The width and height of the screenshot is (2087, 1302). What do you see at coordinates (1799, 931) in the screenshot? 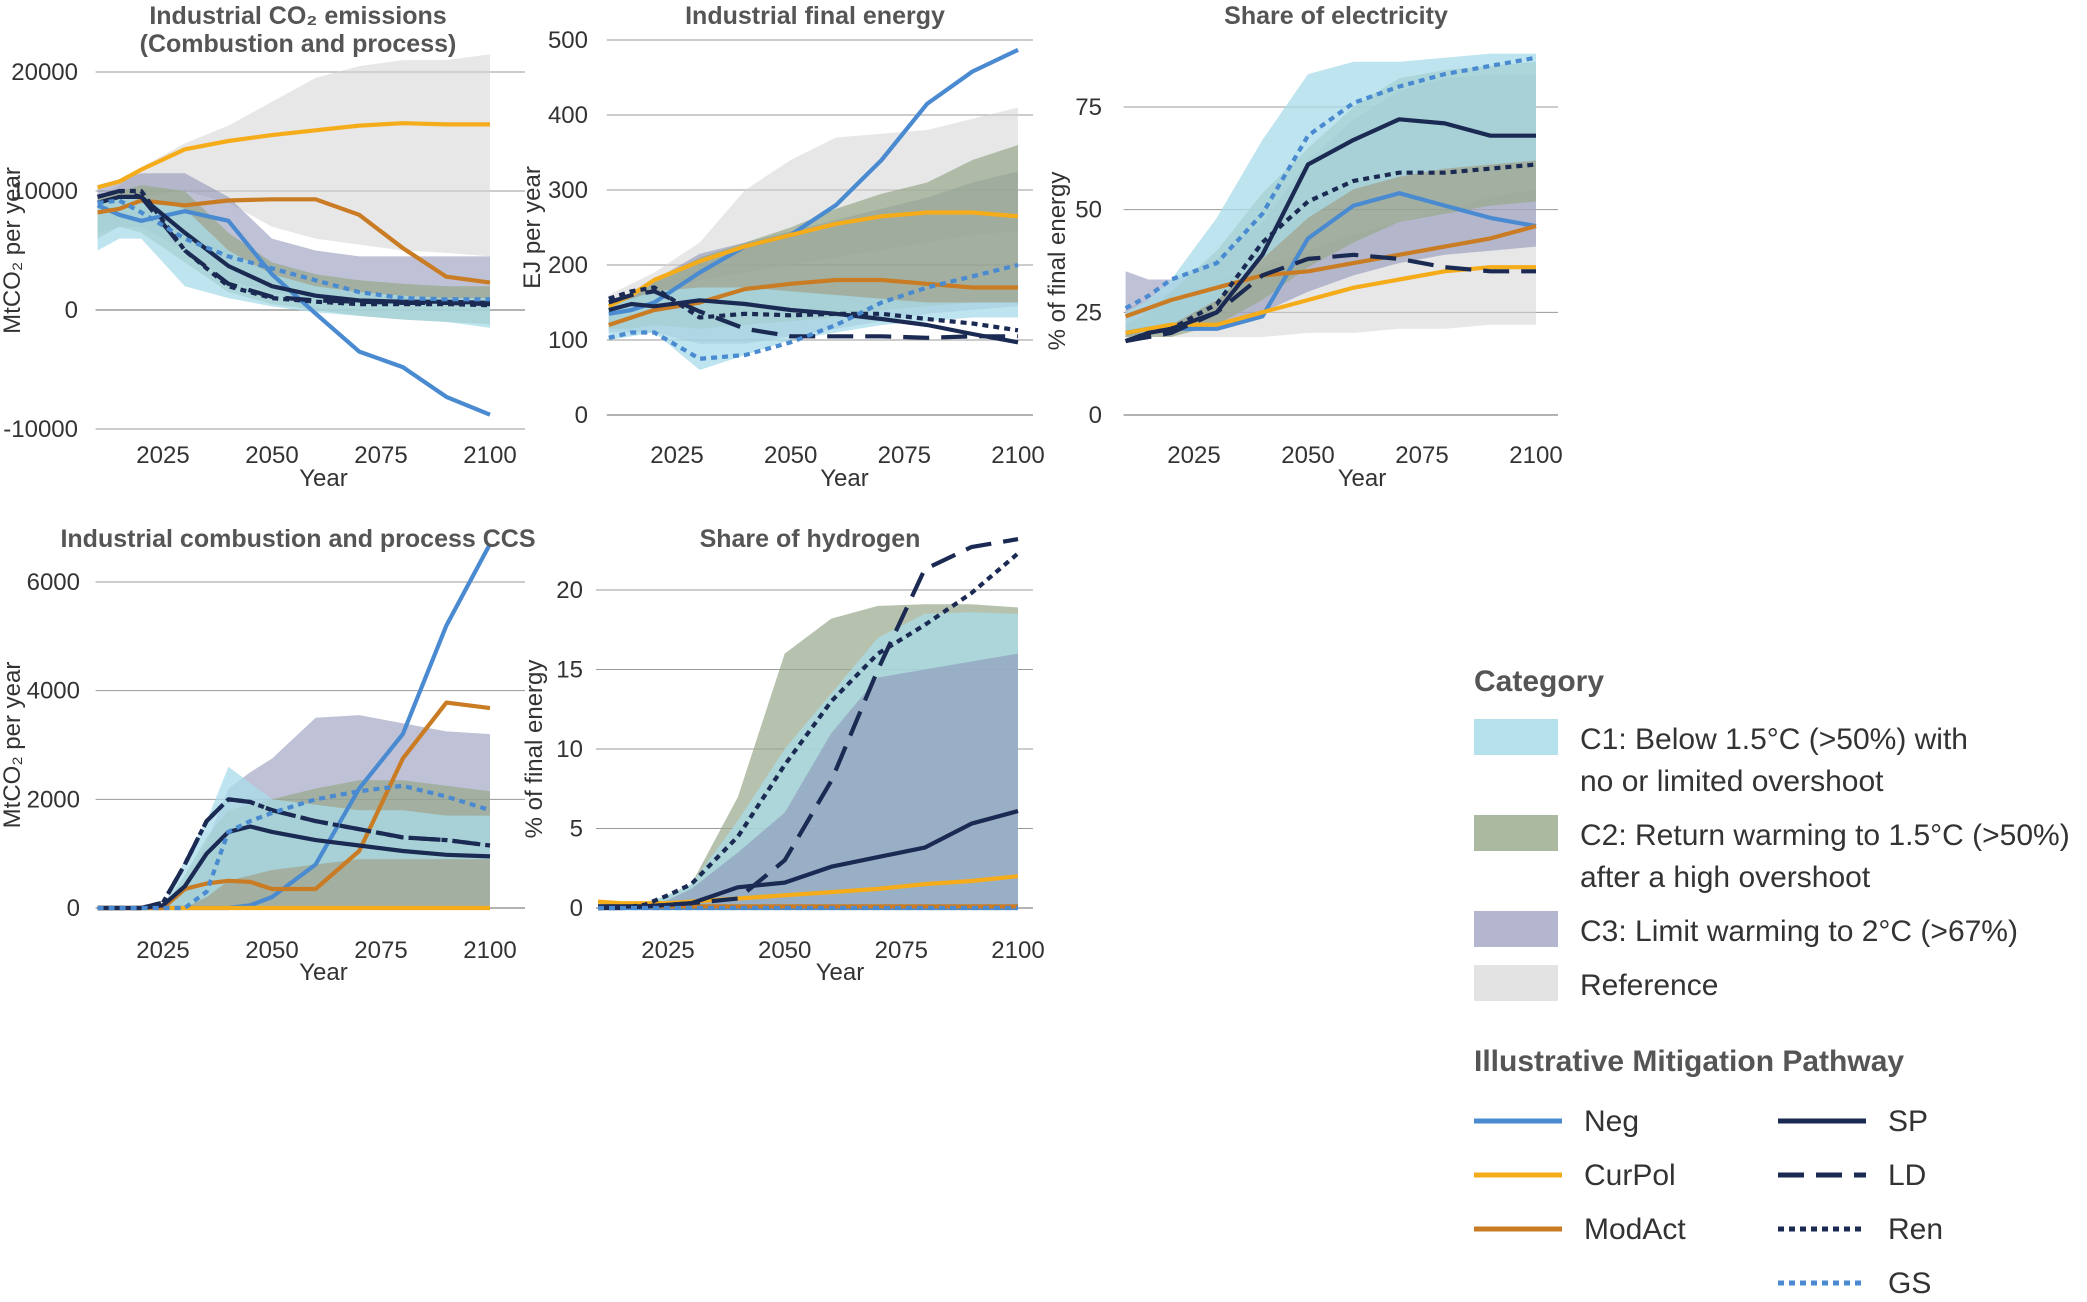
I see `legend-category-label: C3: Limit warming to 2°C (>67%)` at bounding box center [1799, 931].